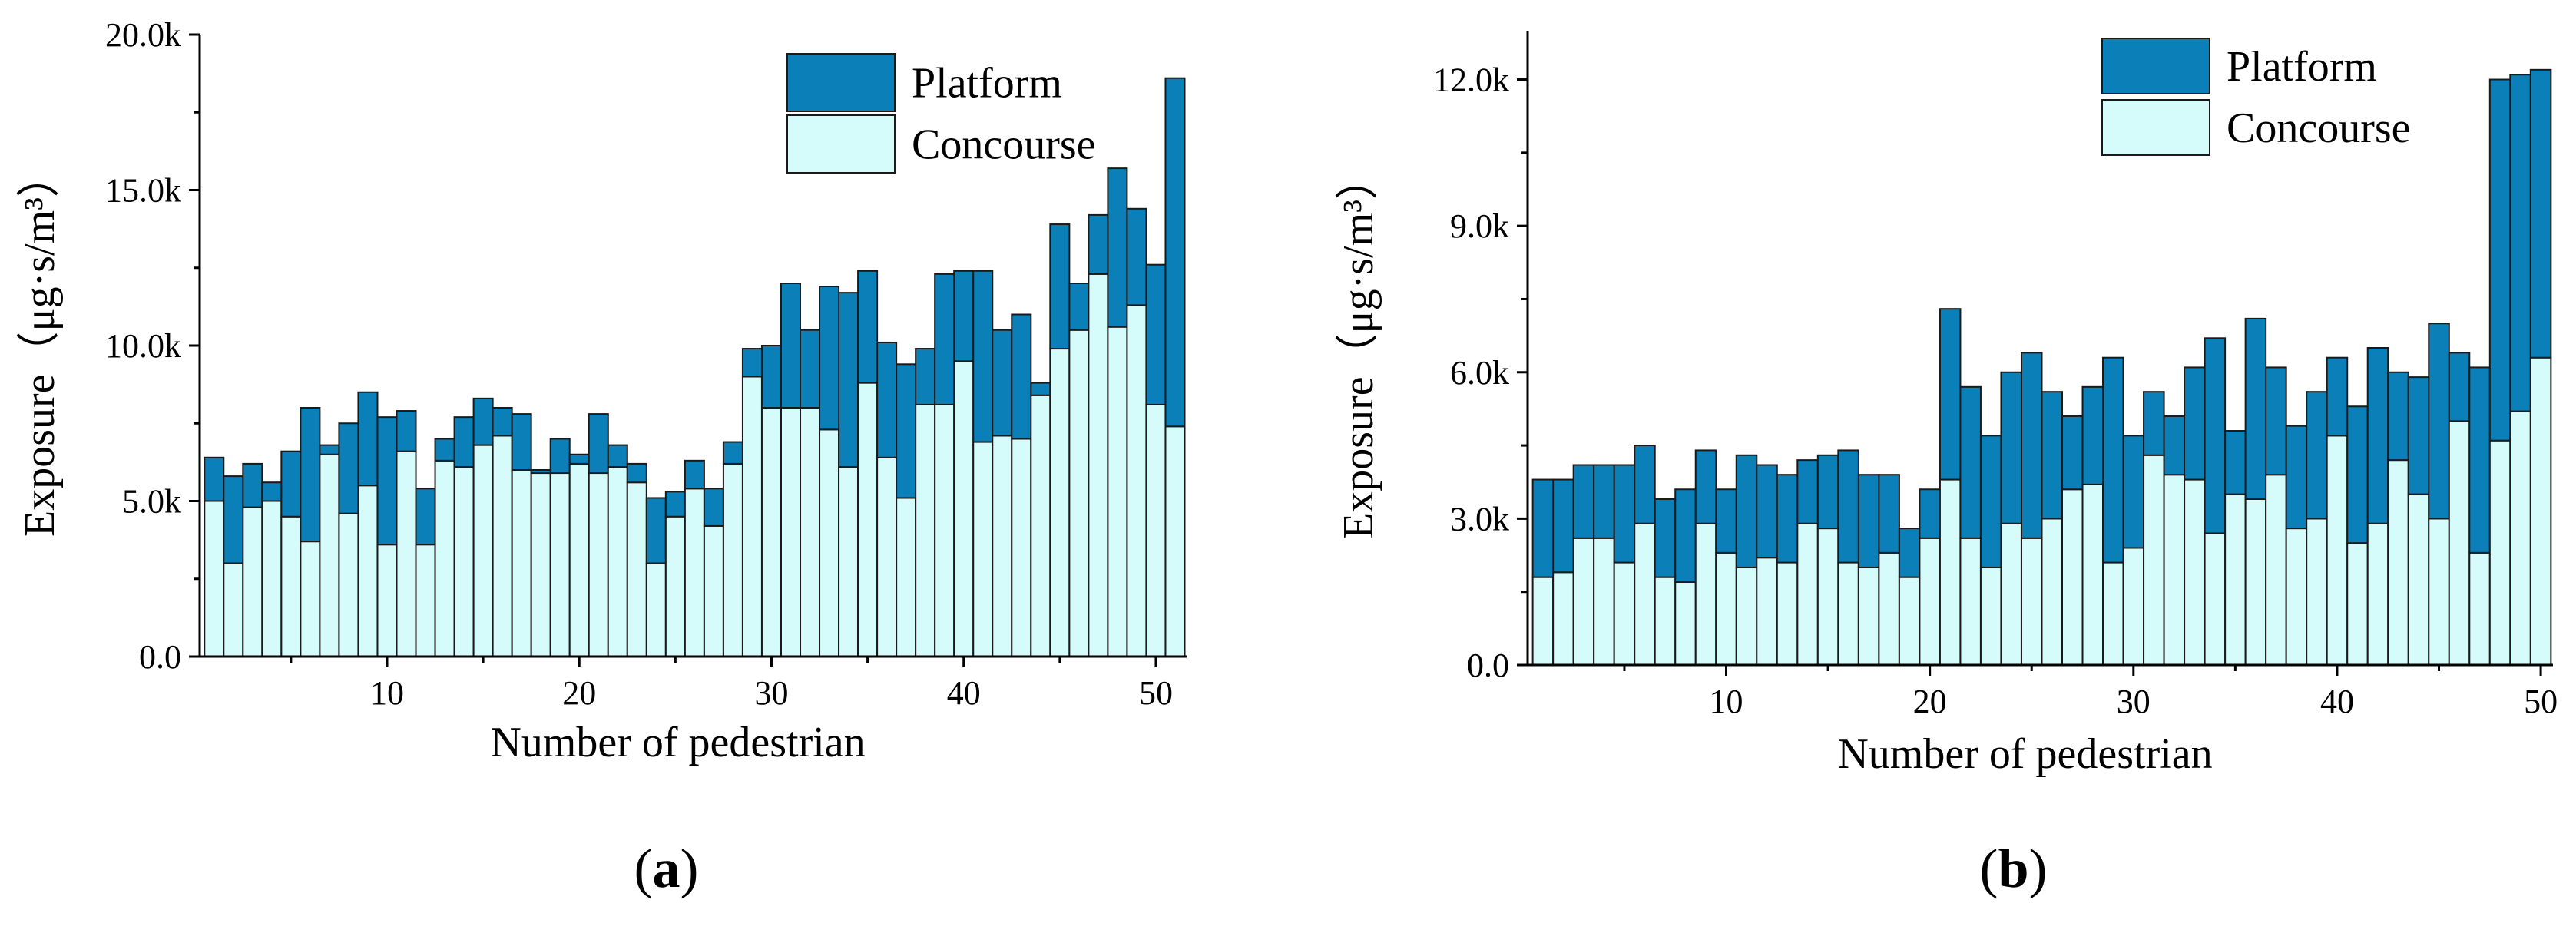  What do you see at coordinates (2013, 869) in the screenshot?
I see `panel-label: (b)` at bounding box center [2013, 869].